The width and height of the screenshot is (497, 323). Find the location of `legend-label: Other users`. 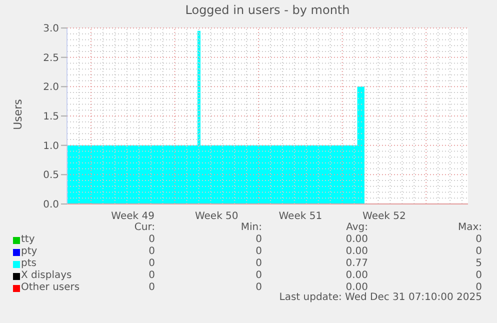

legend-label: Other users is located at coordinates (50, 288).